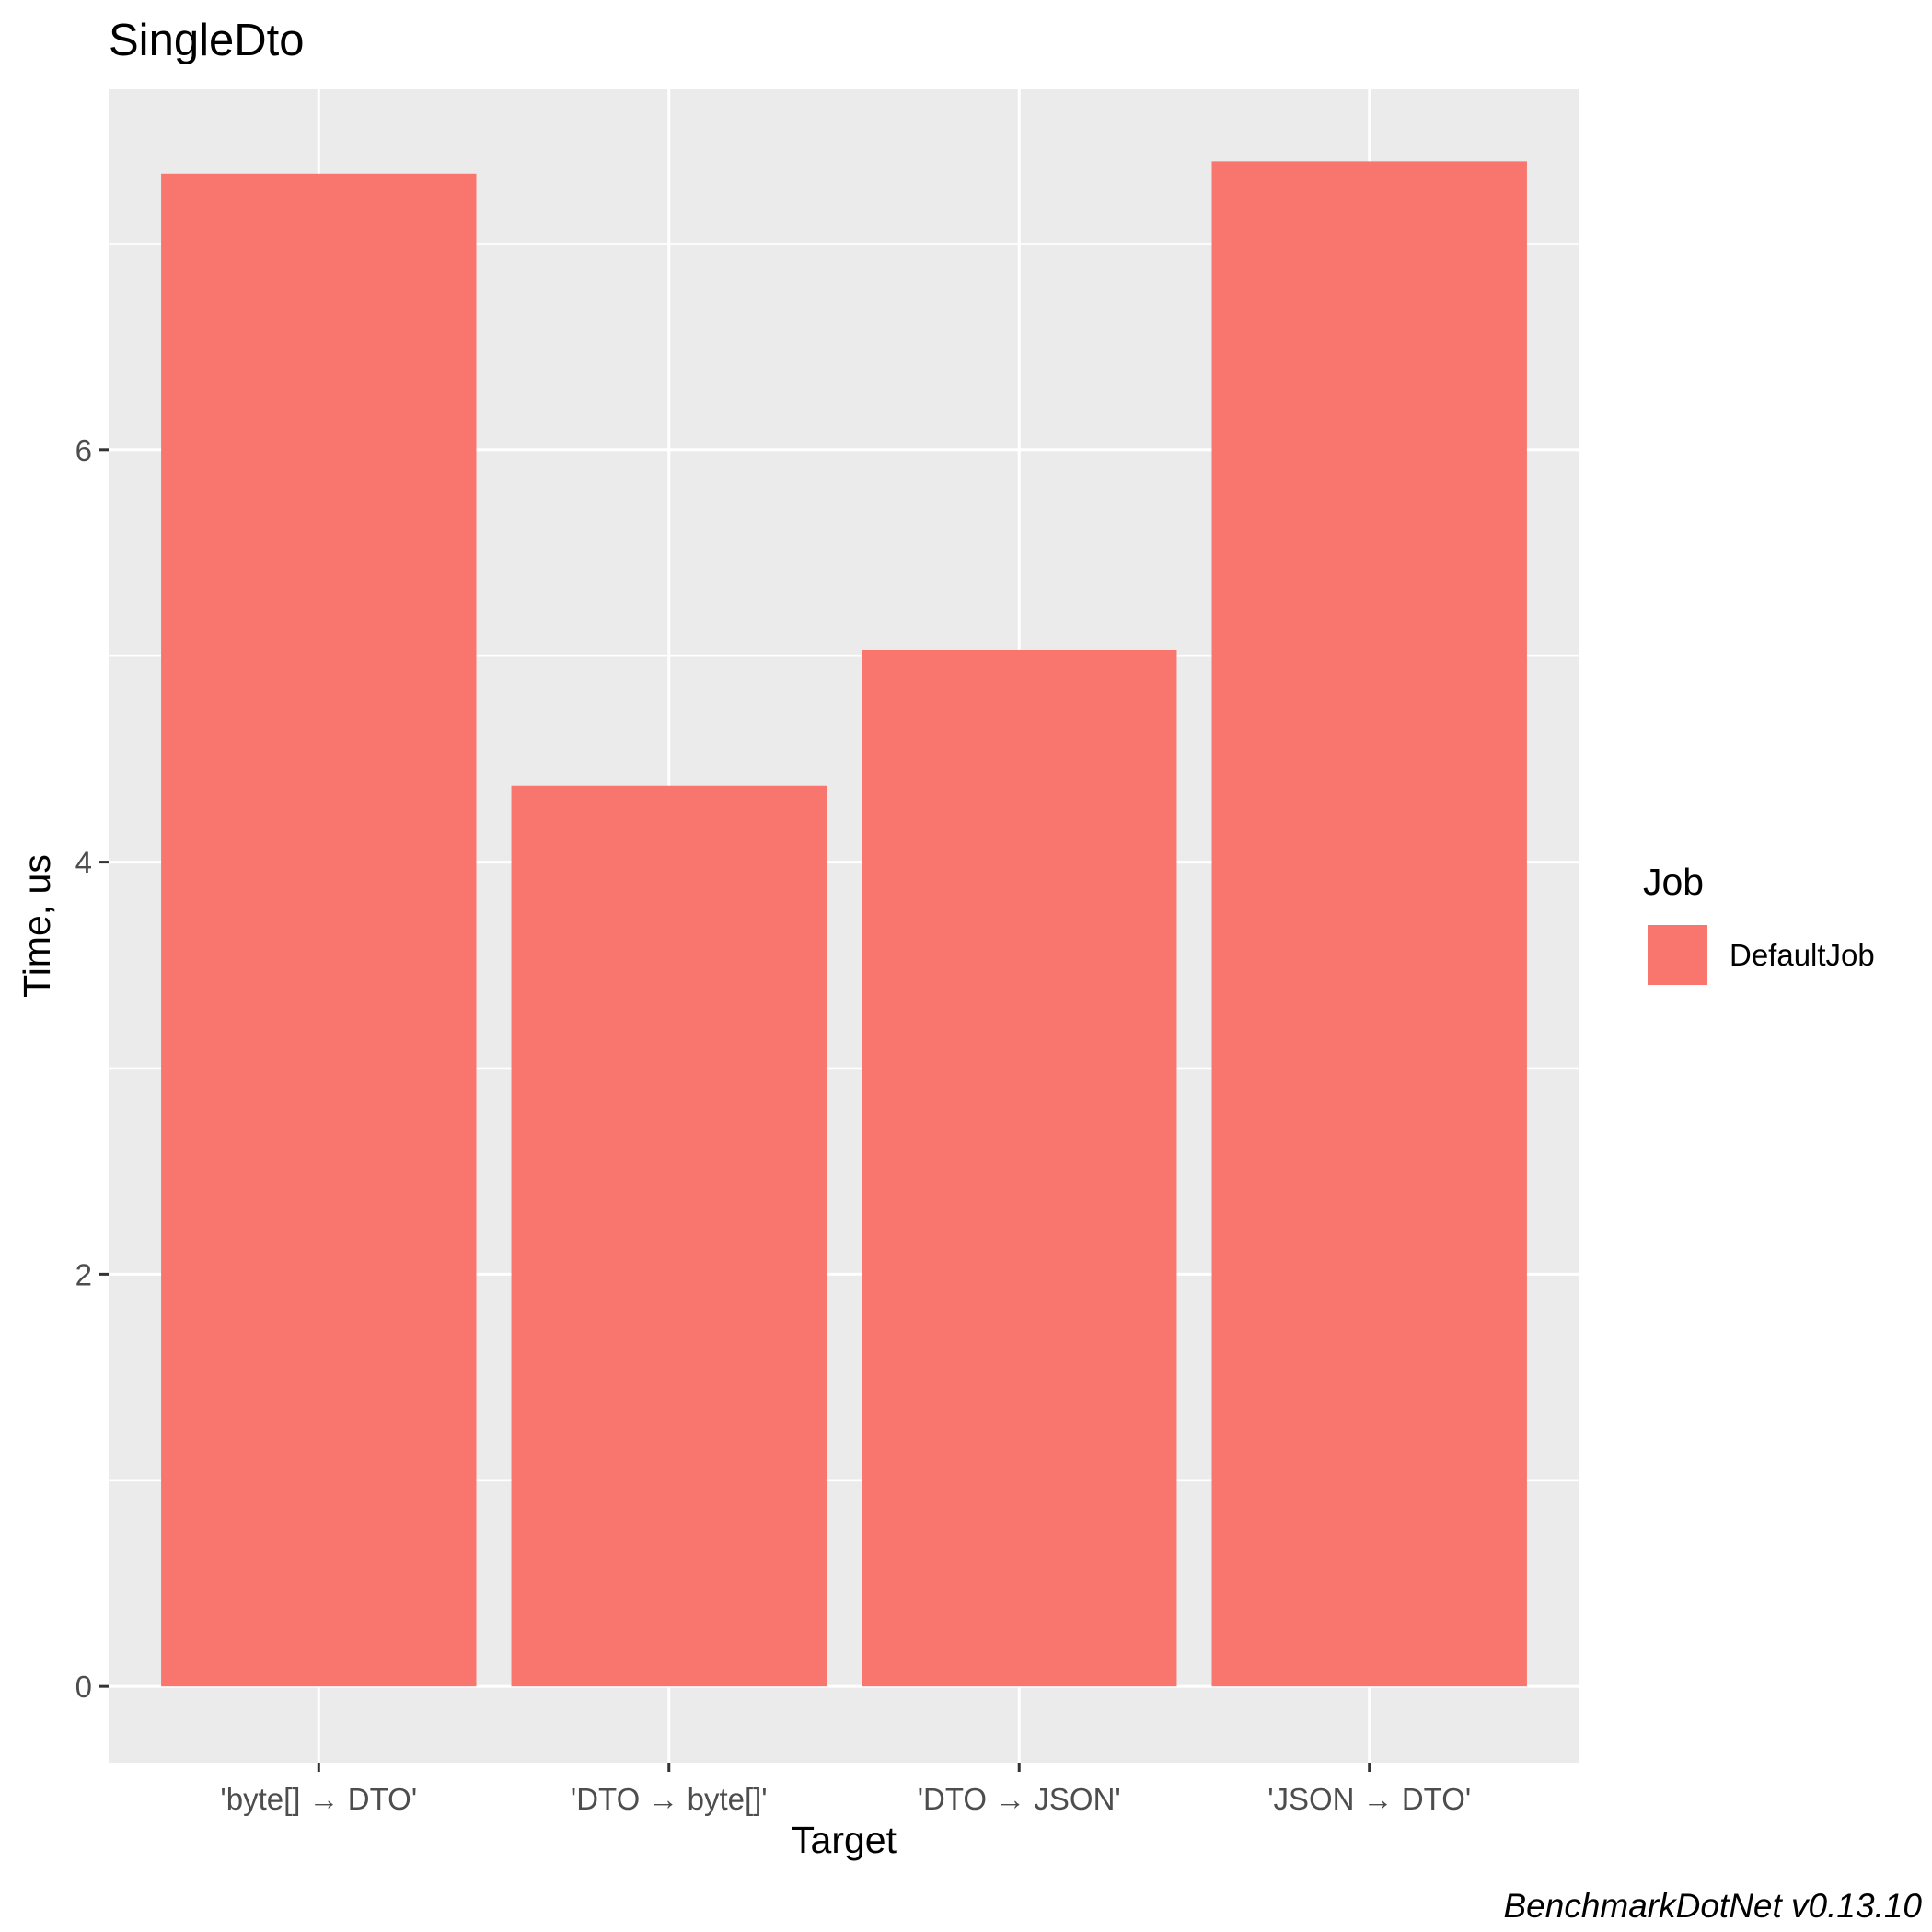 This screenshot has height=1932, width=1932. What do you see at coordinates (83, 451) in the screenshot?
I see `y-tick-label: 6` at bounding box center [83, 451].